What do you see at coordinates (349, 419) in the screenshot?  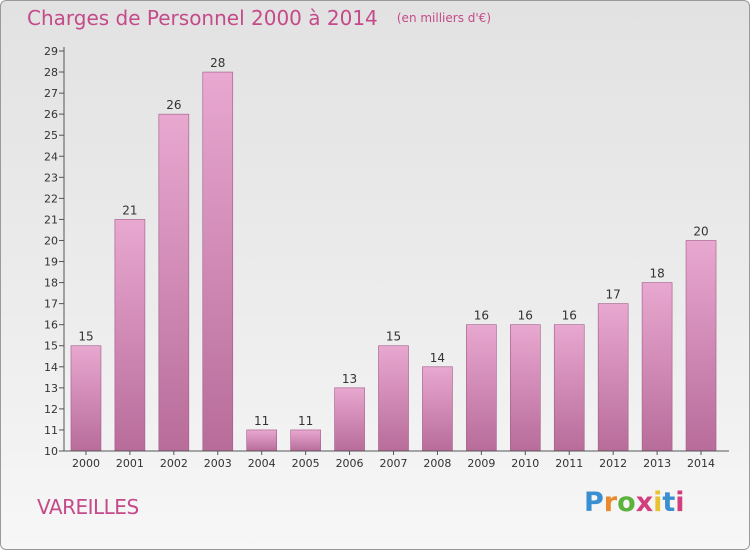 I see `bar-2006` at bounding box center [349, 419].